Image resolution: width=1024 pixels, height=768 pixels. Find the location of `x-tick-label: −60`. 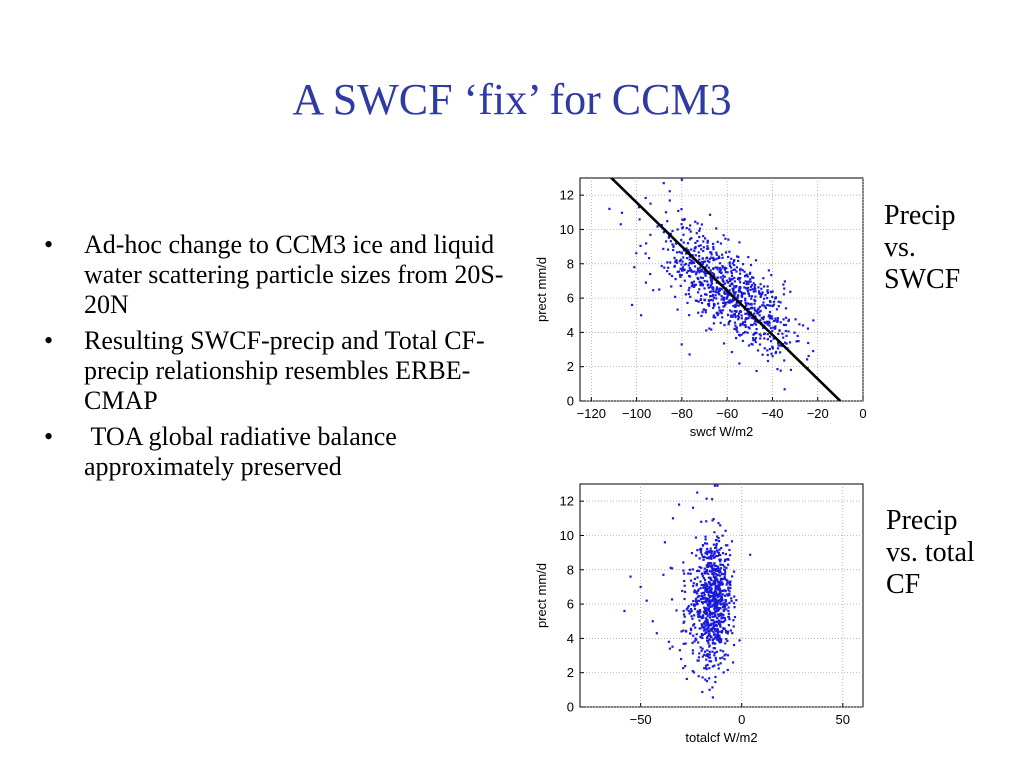

x-tick-label: −60 is located at coordinates (727, 413).